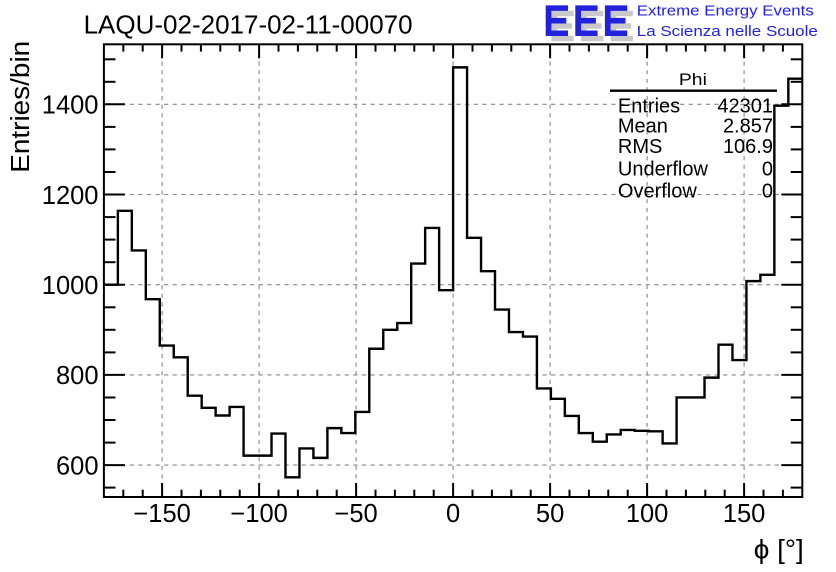 Image resolution: width=836 pixels, height=572 pixels. Describe the element at coordinates (745, 106) in the screenshot. I see `svg-text: 42301` at that location.